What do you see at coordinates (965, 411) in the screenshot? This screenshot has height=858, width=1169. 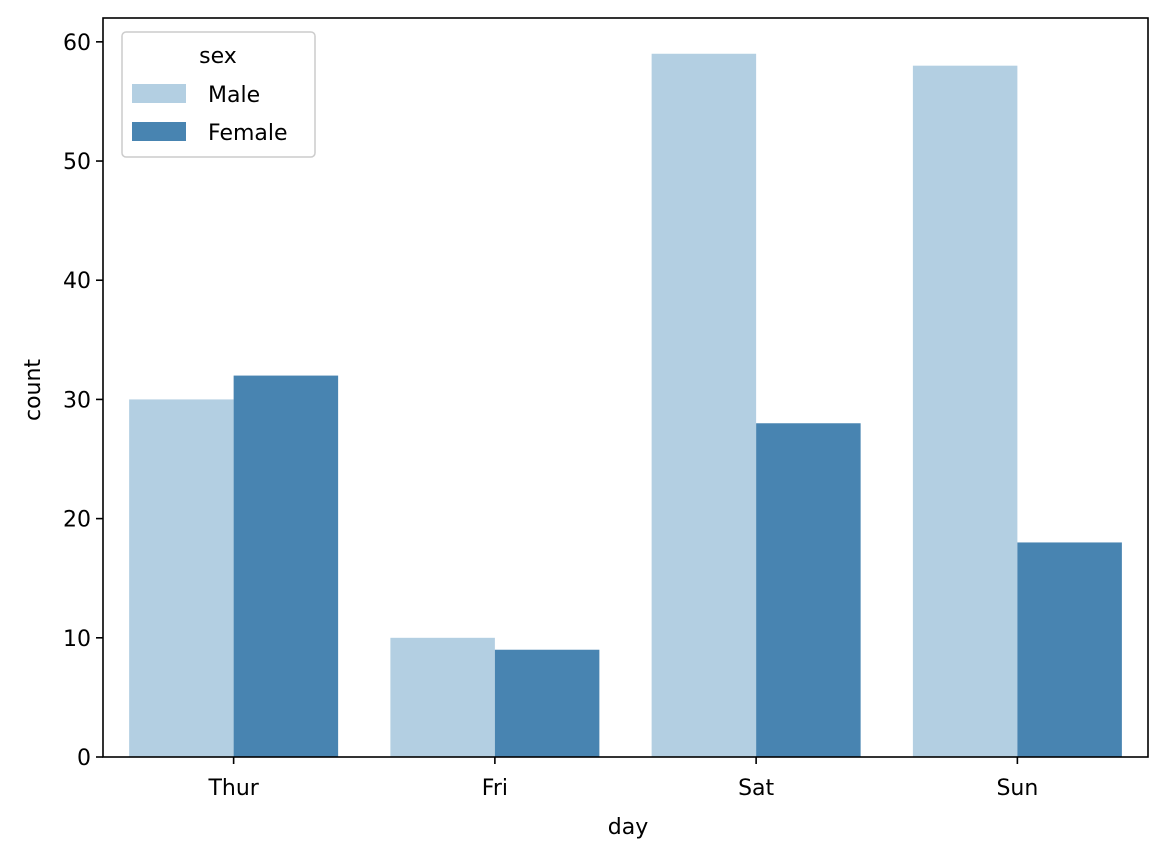 I see `bar-male-sun` at bounding box center [965, 411].